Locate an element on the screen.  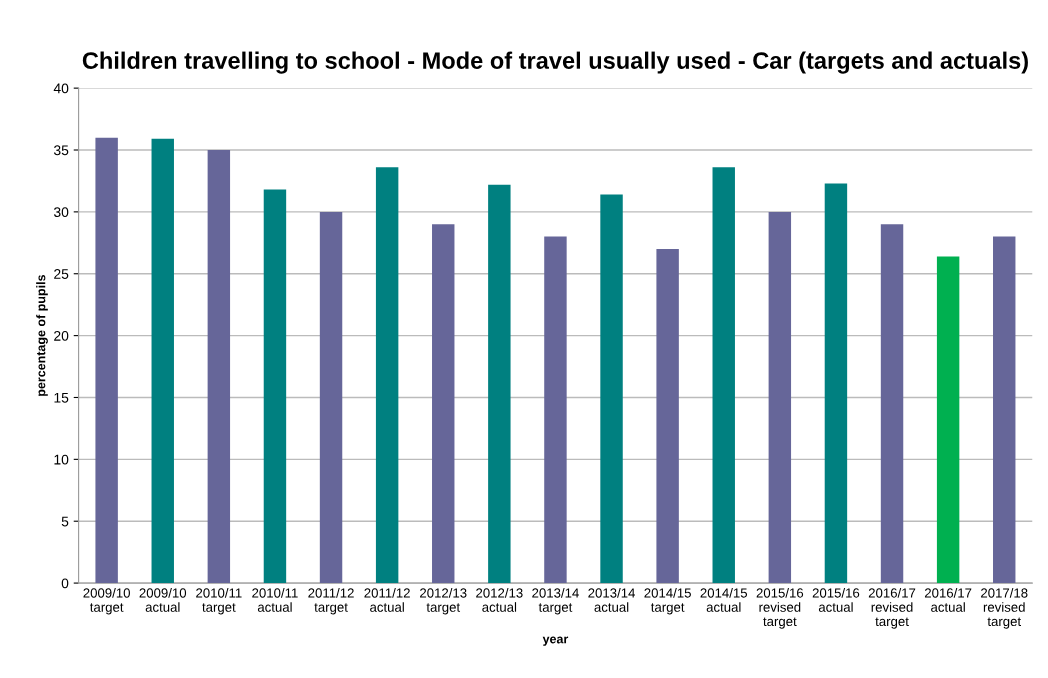
y-tick-label: 30 is located at coordinates (61, 212).